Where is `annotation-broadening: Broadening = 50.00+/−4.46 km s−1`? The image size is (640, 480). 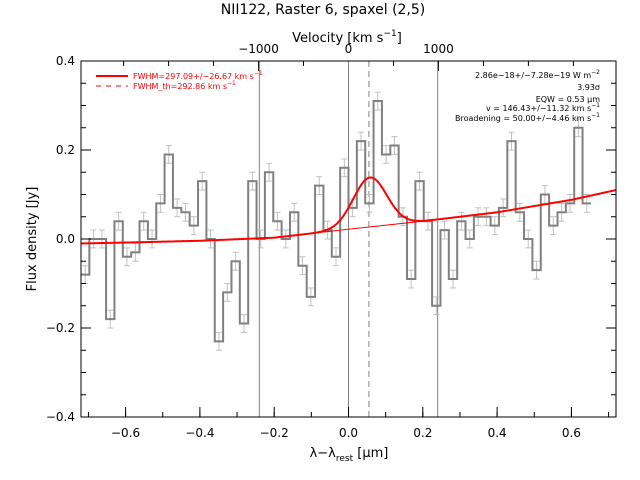 annotation-broadening: Broadening = 50.00+/−4.46 km s−1 is located at coordinates (527, 117).